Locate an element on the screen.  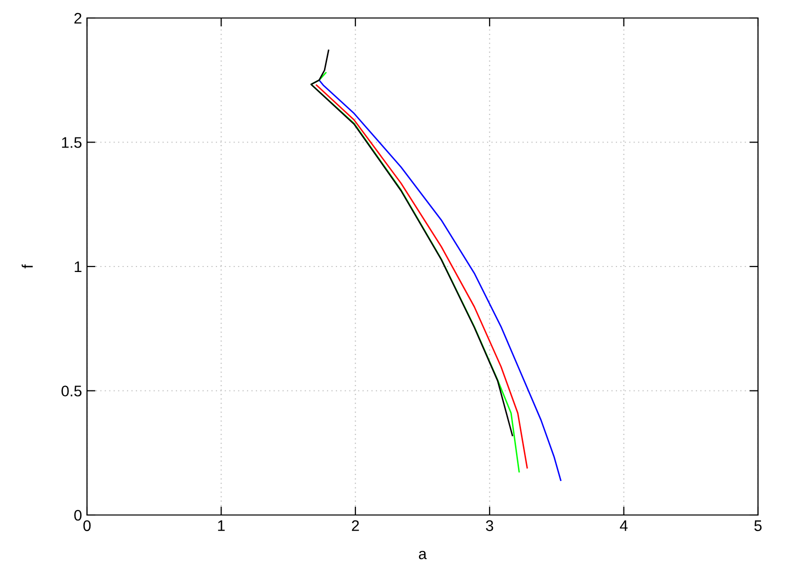
y-tick-label: 1.5 is located at coordinates (72, 142).